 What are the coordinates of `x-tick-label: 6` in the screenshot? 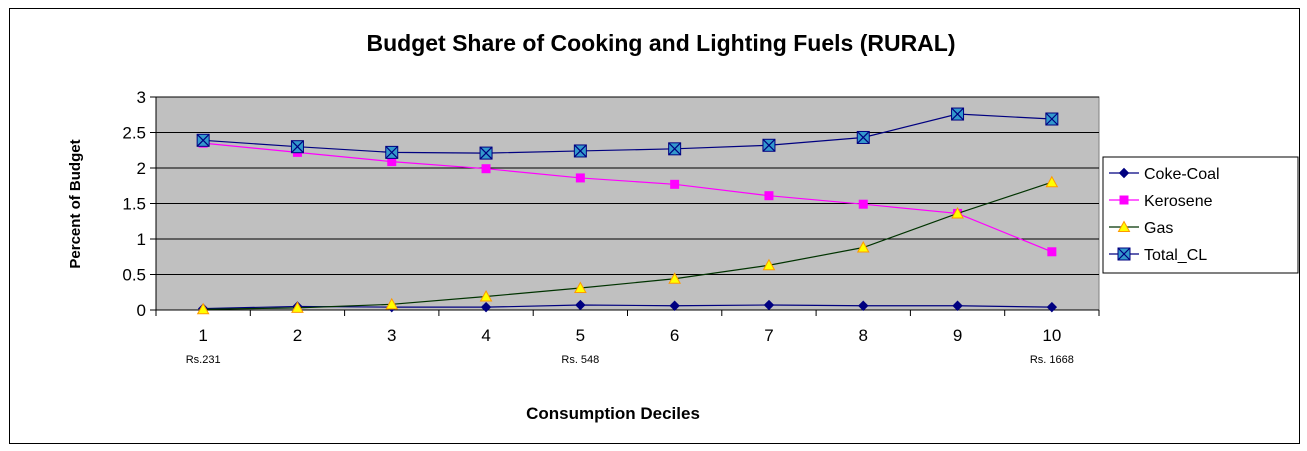 It's located at (674, 335).